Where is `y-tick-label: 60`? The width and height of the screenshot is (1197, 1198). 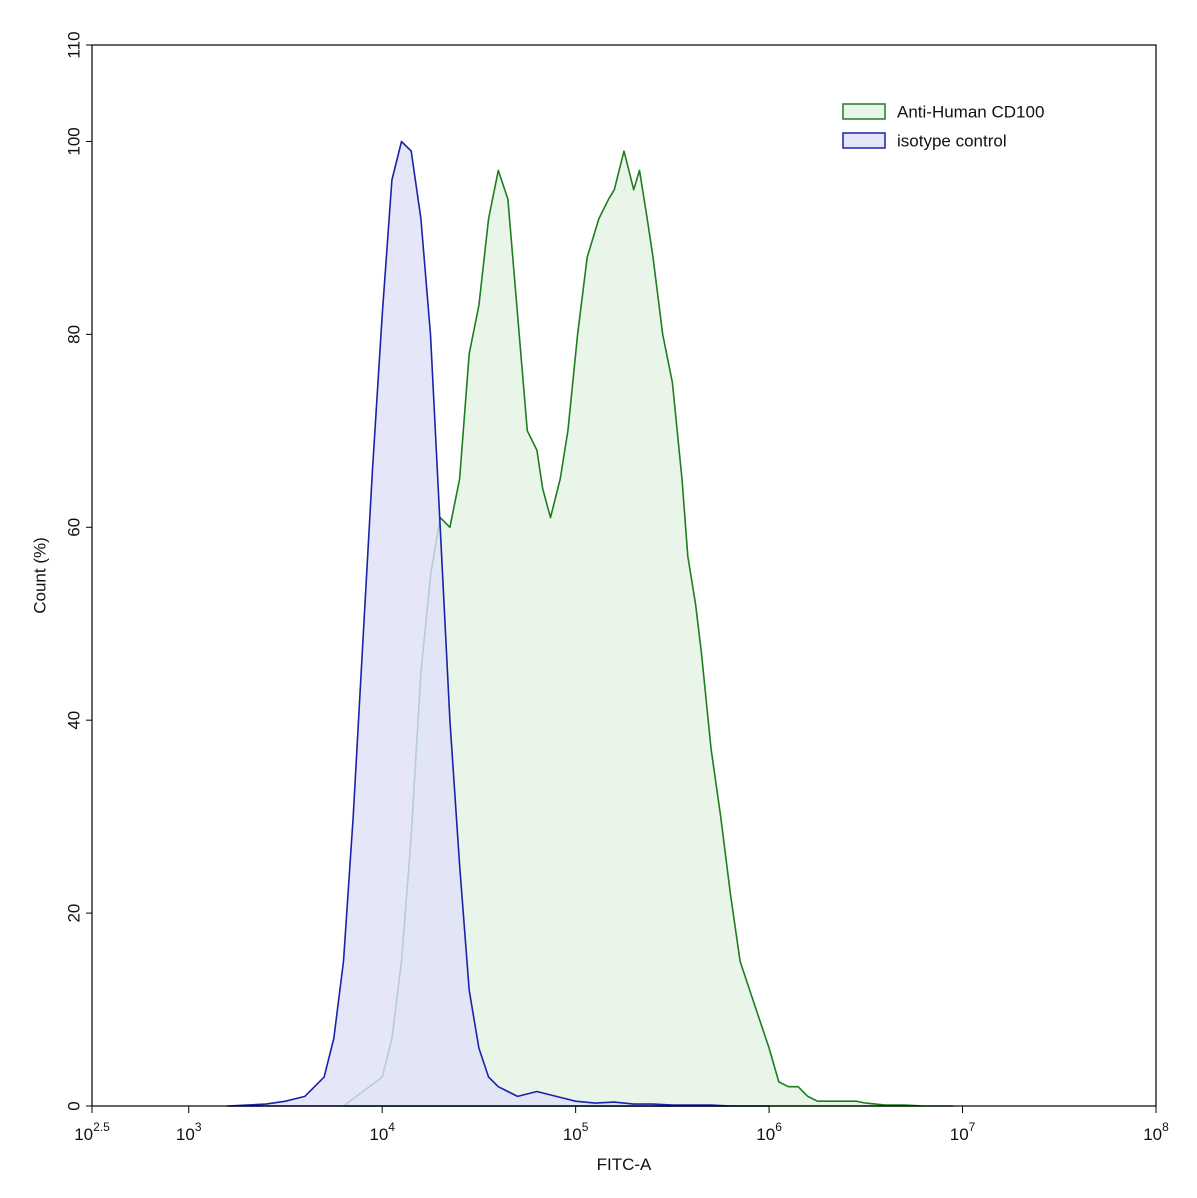 y-tick-label: 60 is located at coordinates (74, 527).